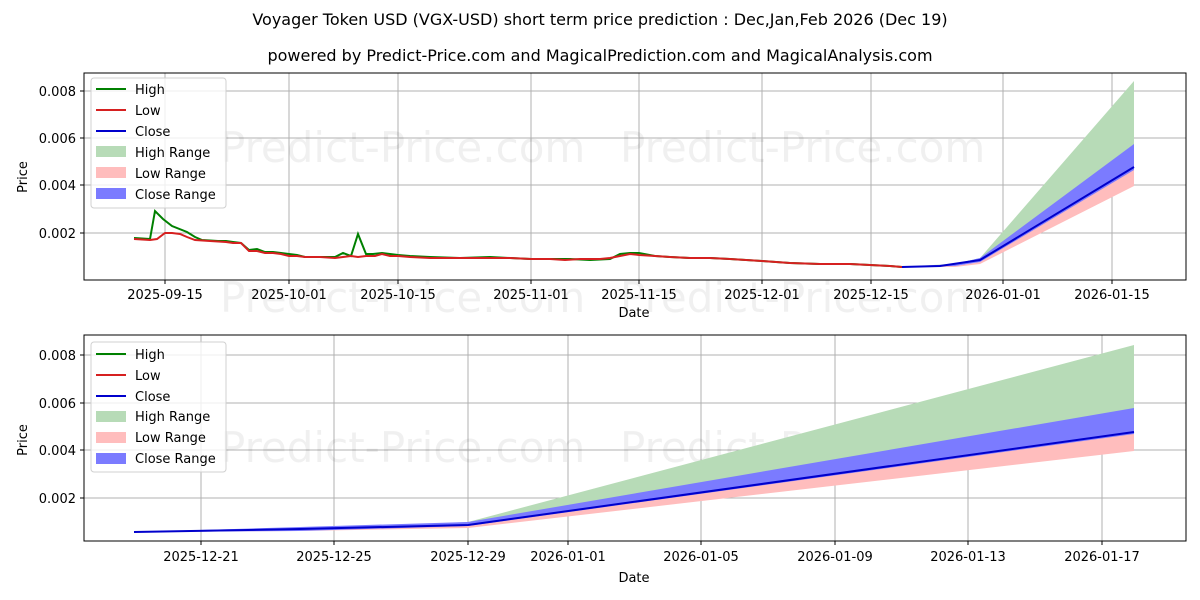 The width and height of the screenshot is (1200, 600). I want to click on x-tick-label: 2026-01-15, so click(1112, 295).